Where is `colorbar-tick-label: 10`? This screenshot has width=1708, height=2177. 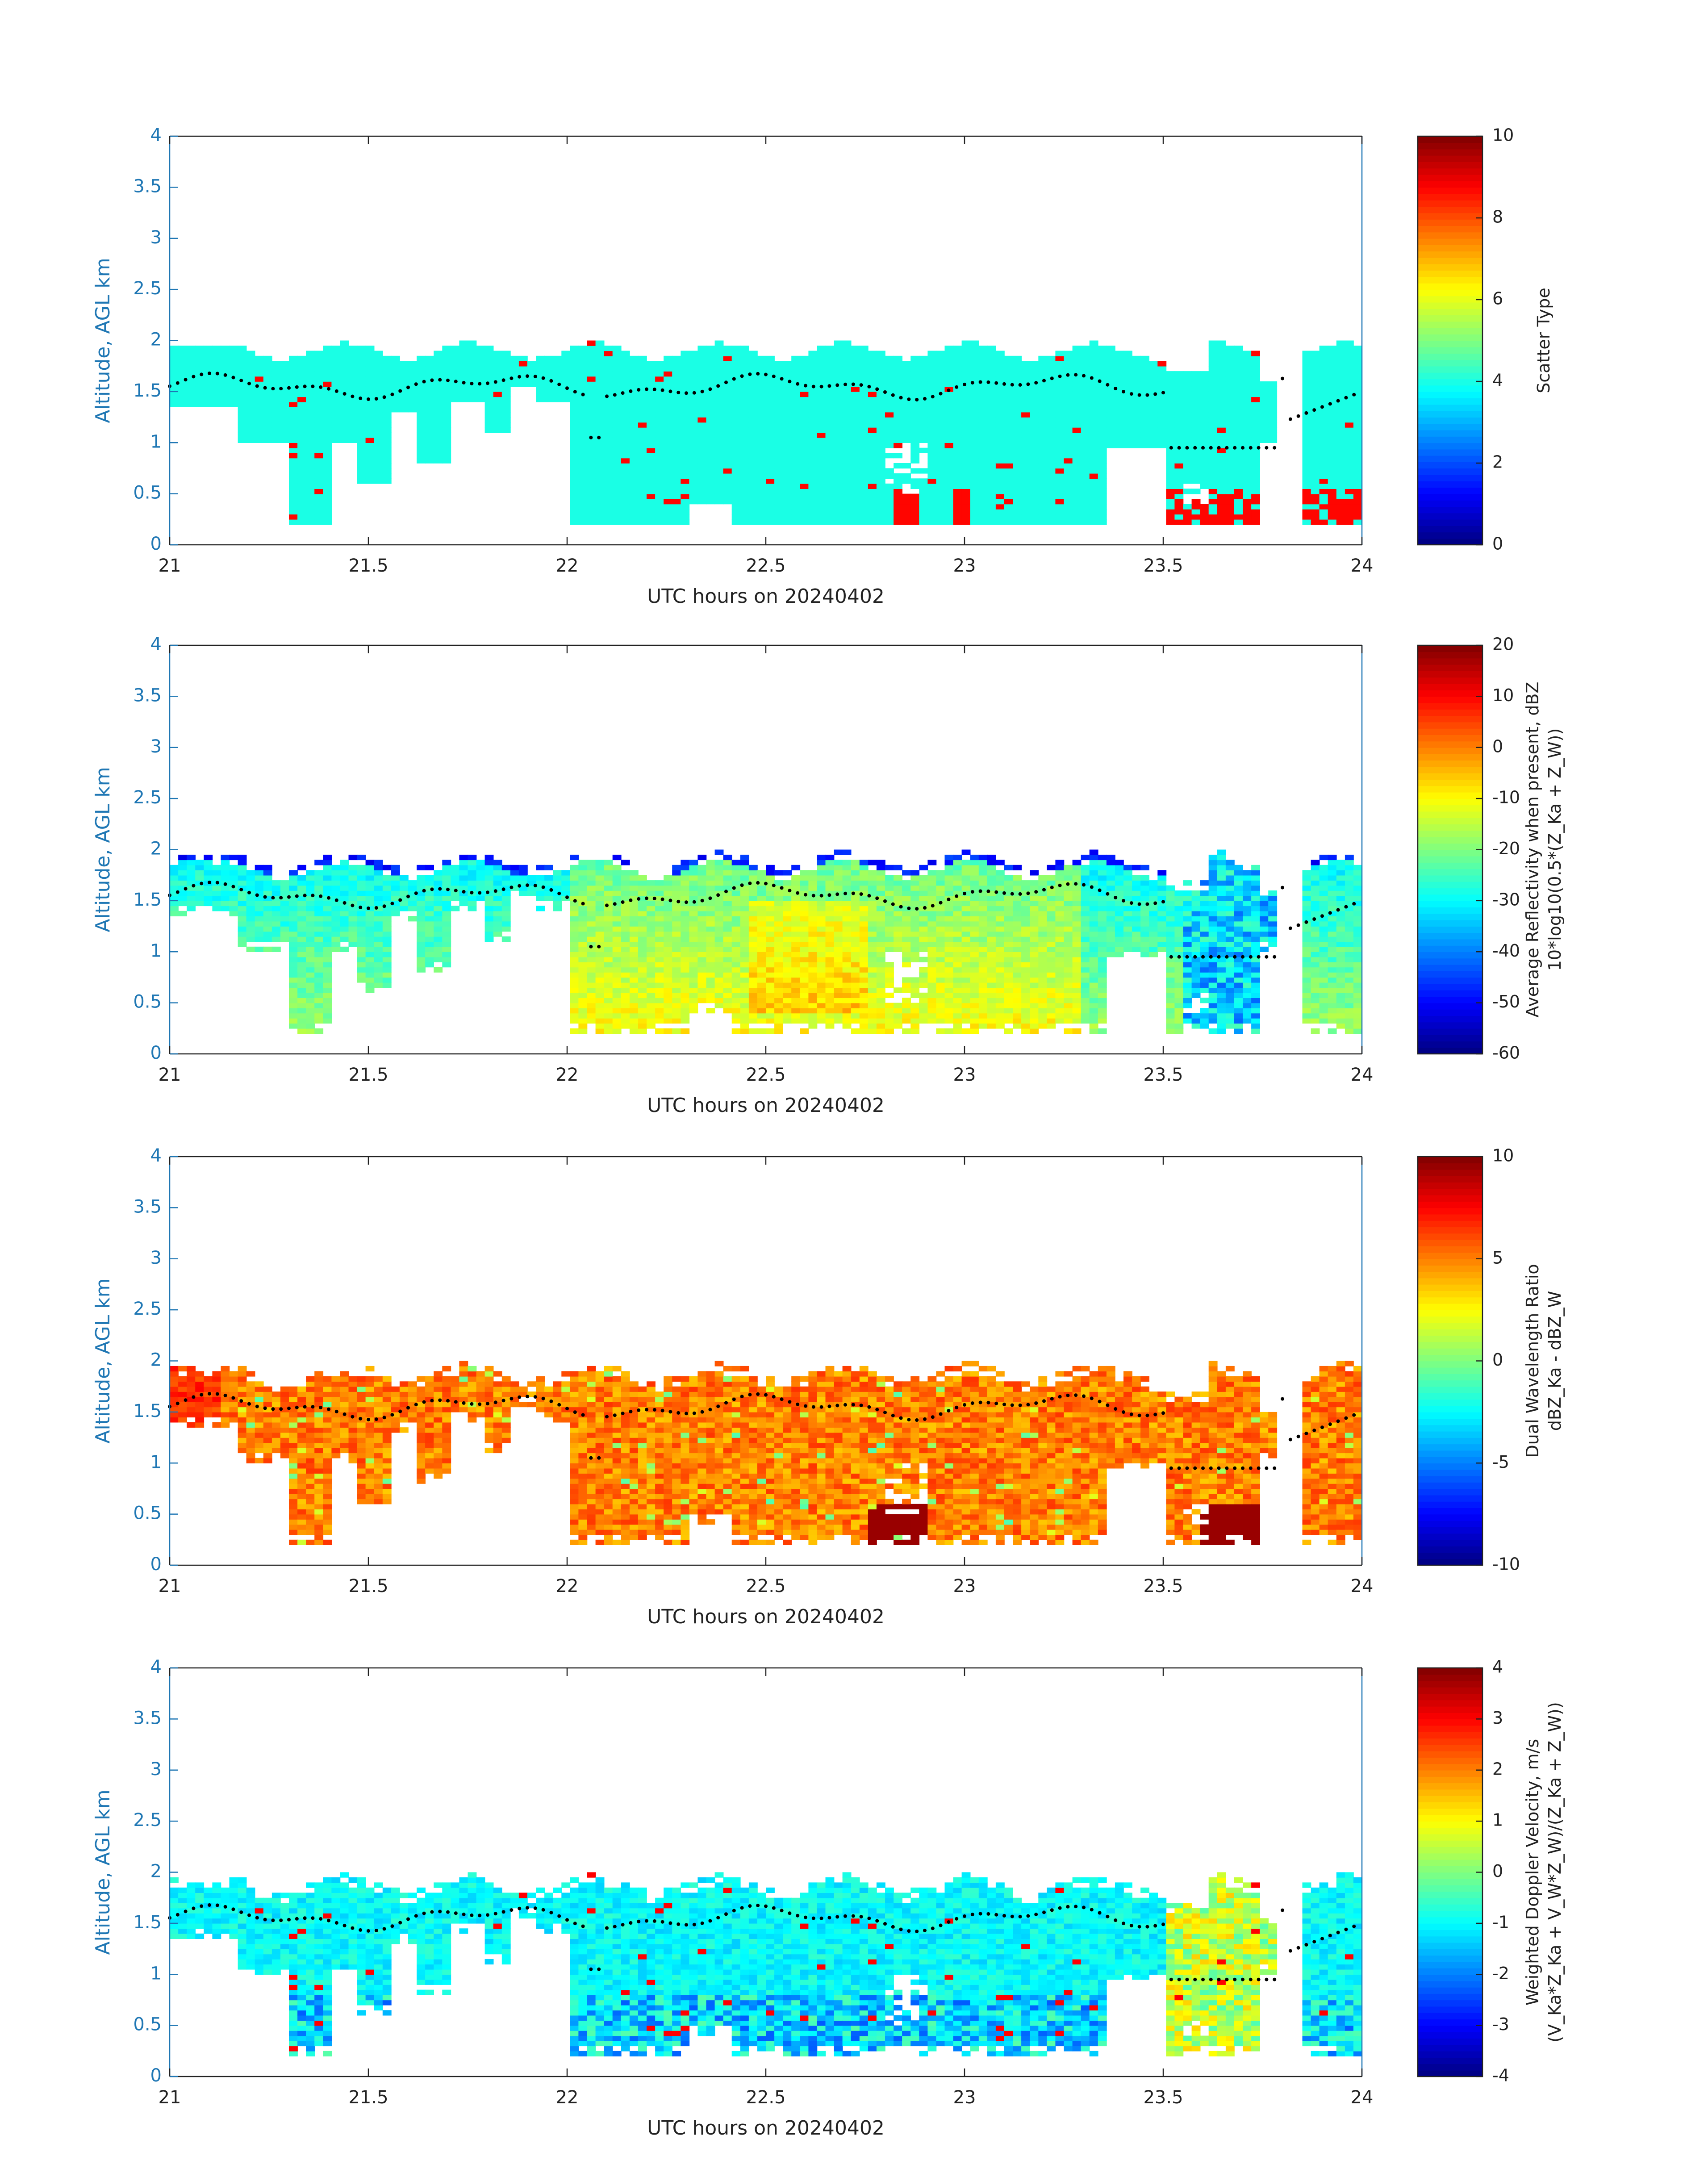
colorbar-tick-label: 10 is located at coordinates (1503, 135).